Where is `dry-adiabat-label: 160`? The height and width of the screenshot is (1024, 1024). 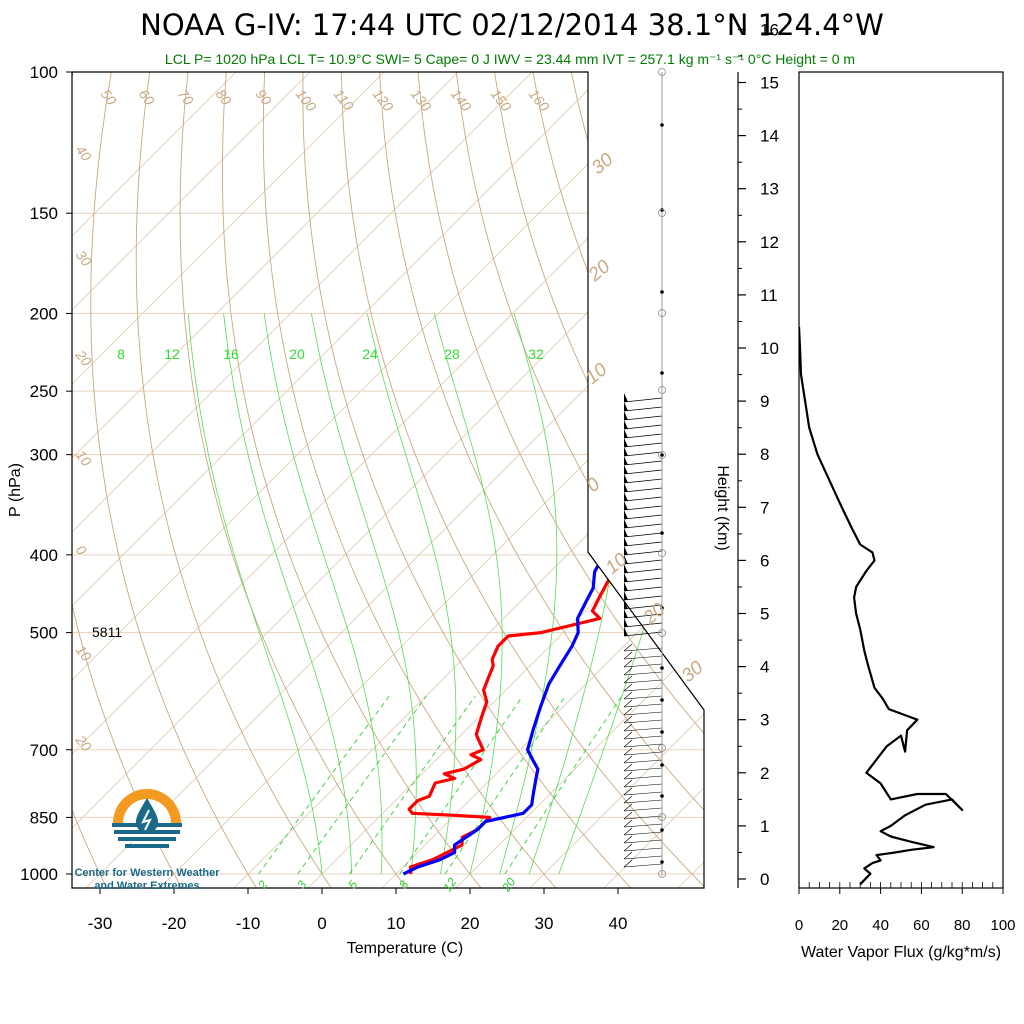 dry-adiabat-label: 160 is located at coordinates (539, 100).